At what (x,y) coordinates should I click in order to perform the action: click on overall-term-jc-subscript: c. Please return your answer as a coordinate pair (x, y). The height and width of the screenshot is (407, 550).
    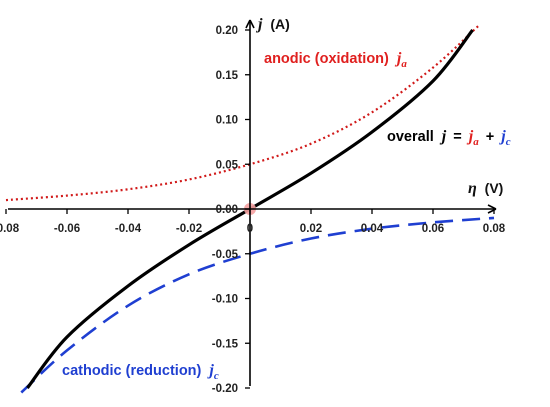
    Looking at the image, I should click on (508, 142).